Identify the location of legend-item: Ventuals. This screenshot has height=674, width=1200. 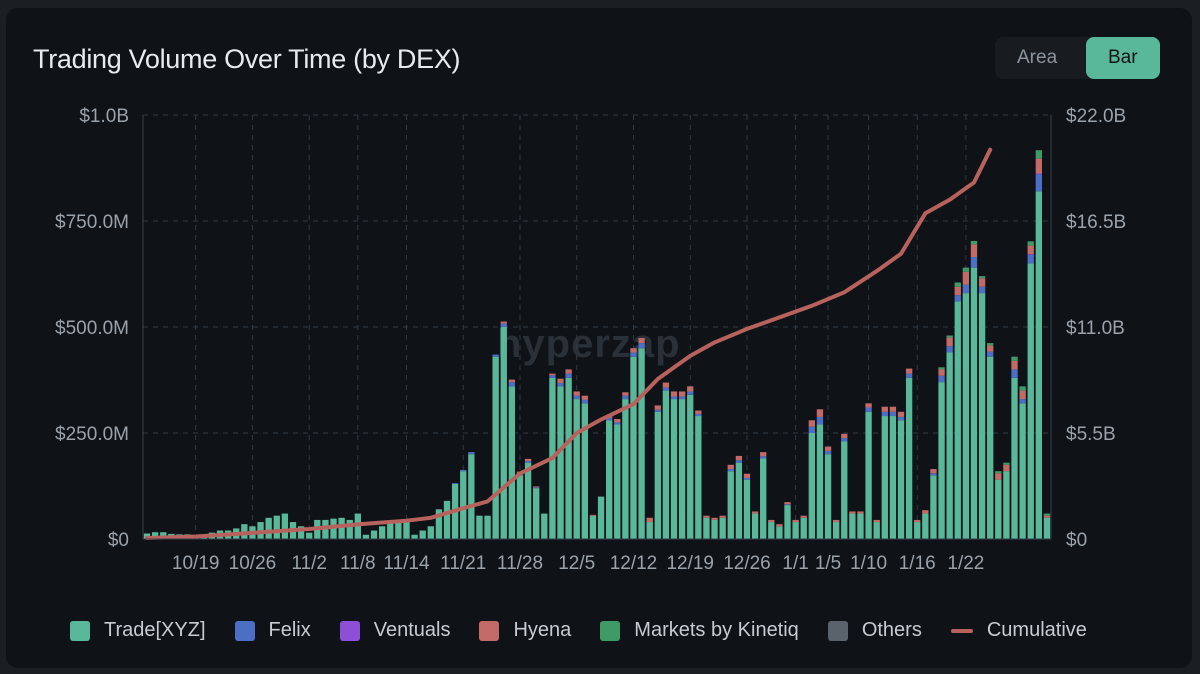
(394, 630).